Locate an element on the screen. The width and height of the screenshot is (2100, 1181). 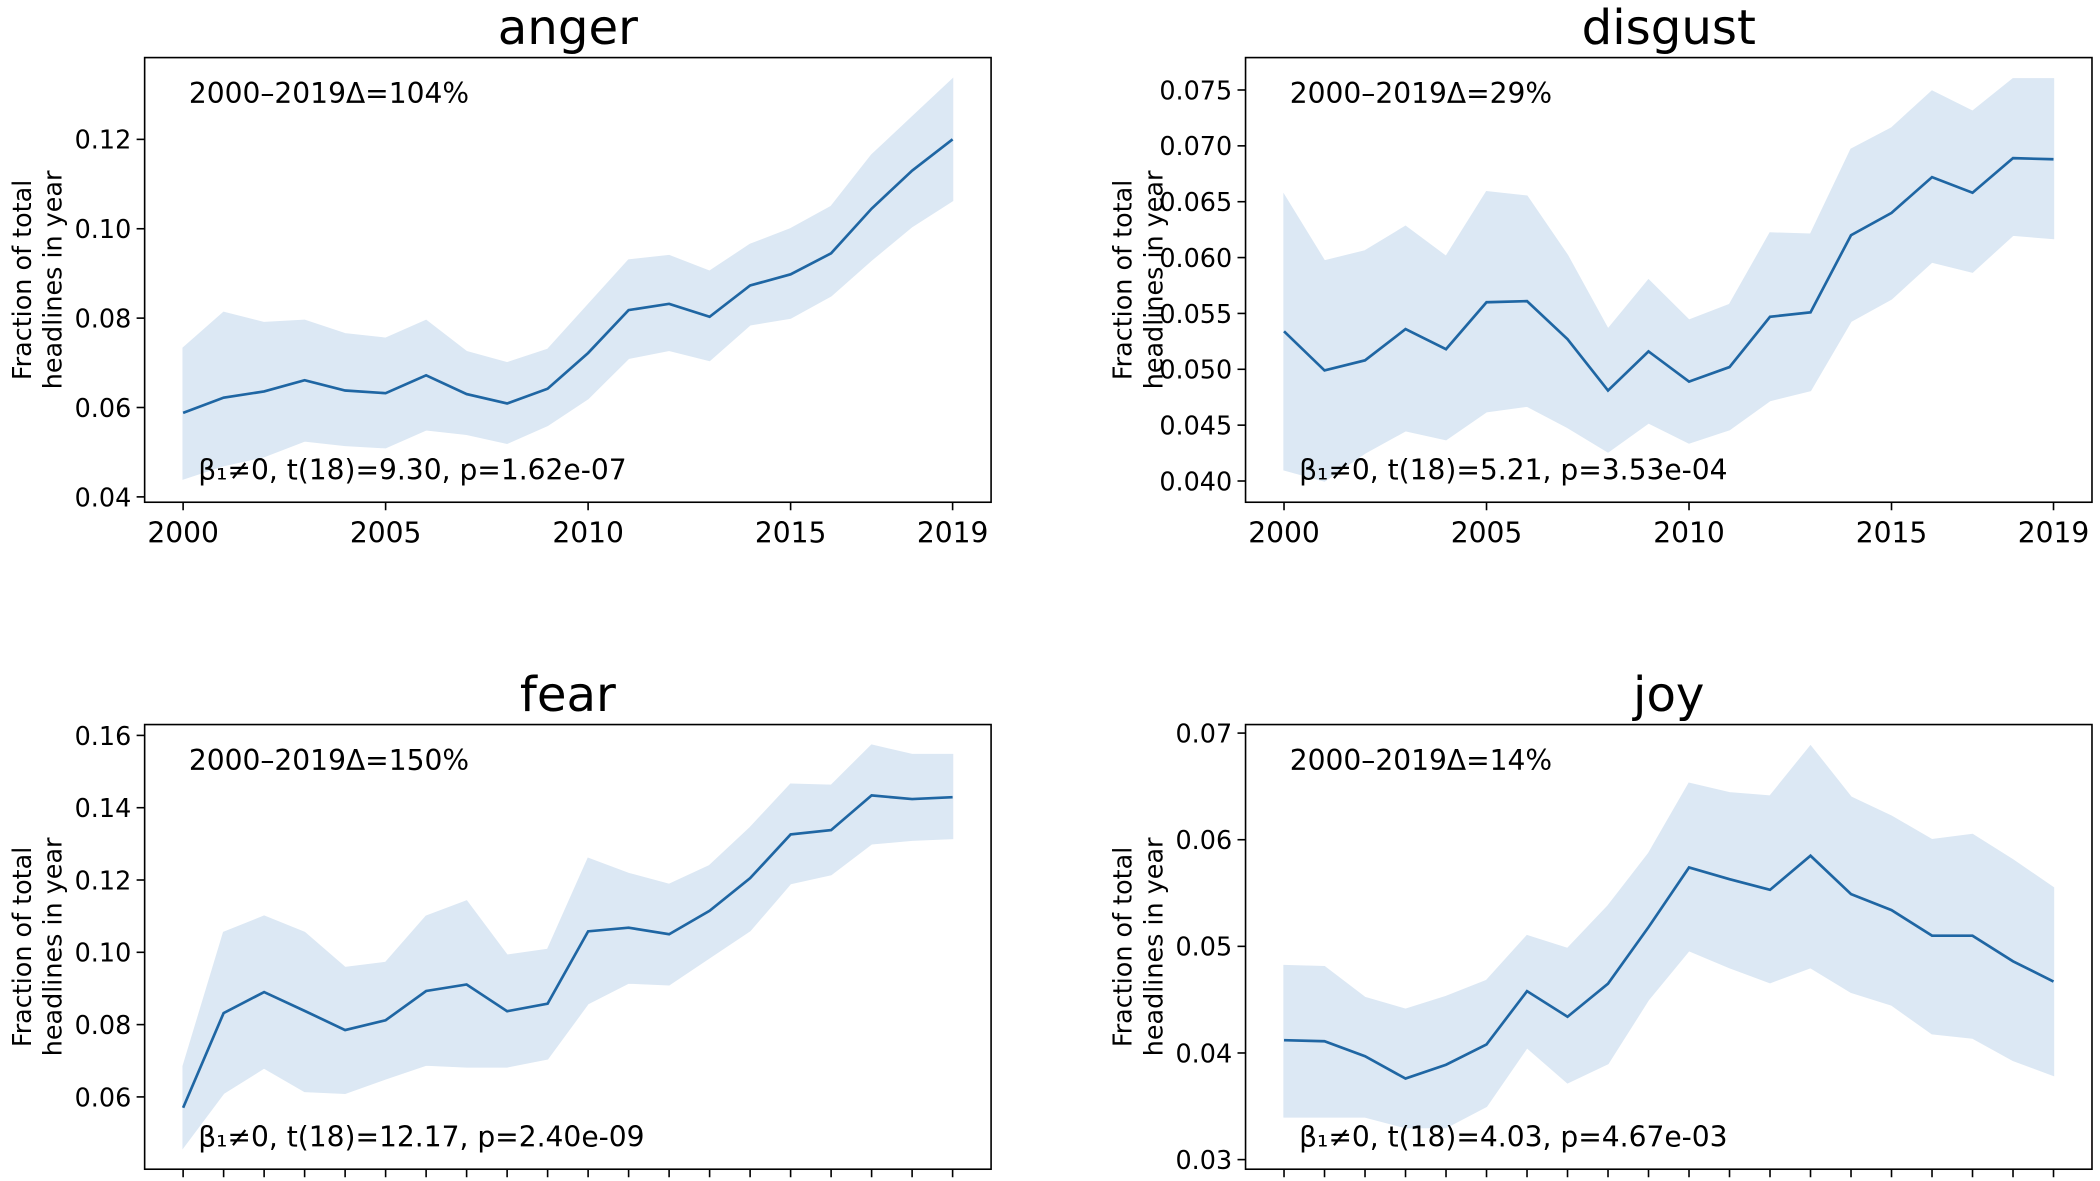
subplot-title: anger is located at coordinates (568, 28).